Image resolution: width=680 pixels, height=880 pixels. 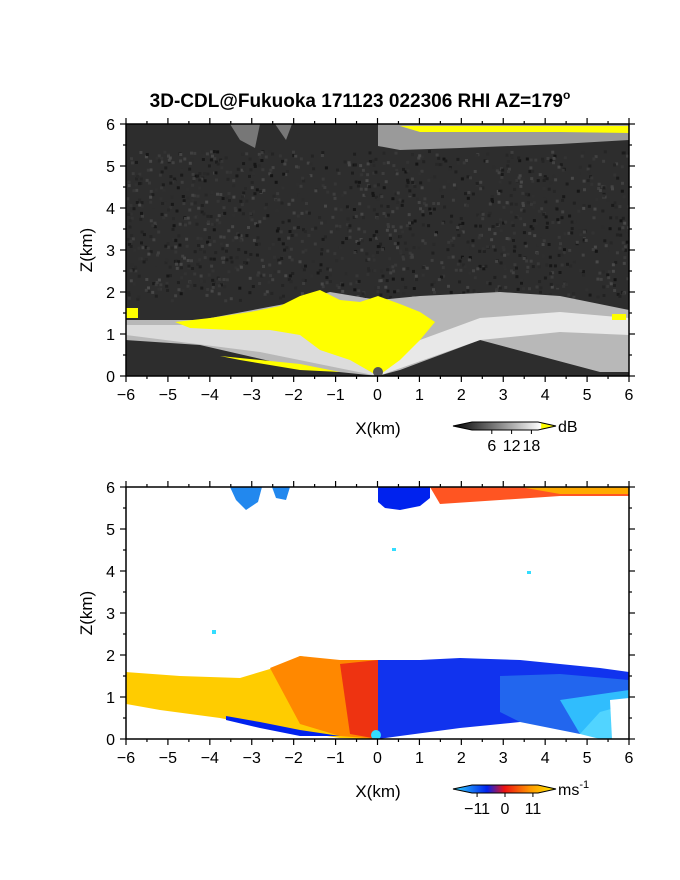 I want to click on x-tick-label: 0, so click(x=377, y=758).